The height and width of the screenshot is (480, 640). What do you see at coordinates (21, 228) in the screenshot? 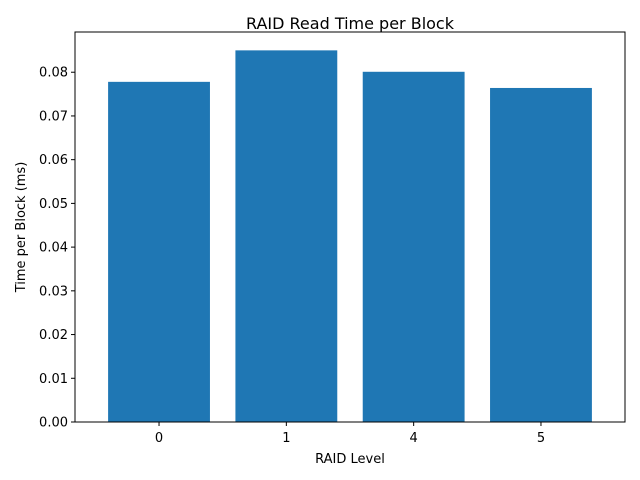
I see `y-axis-title: Time per Block (ms)` at bounding box center [21, 228].